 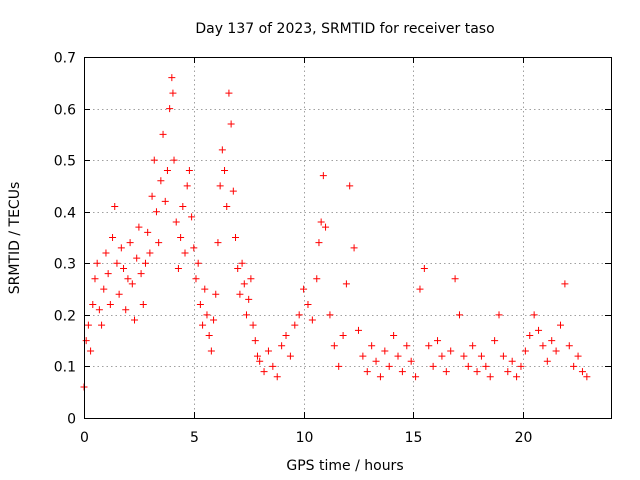 I want to click on y-tick-label: 0.7, so click(x=65, y=59).